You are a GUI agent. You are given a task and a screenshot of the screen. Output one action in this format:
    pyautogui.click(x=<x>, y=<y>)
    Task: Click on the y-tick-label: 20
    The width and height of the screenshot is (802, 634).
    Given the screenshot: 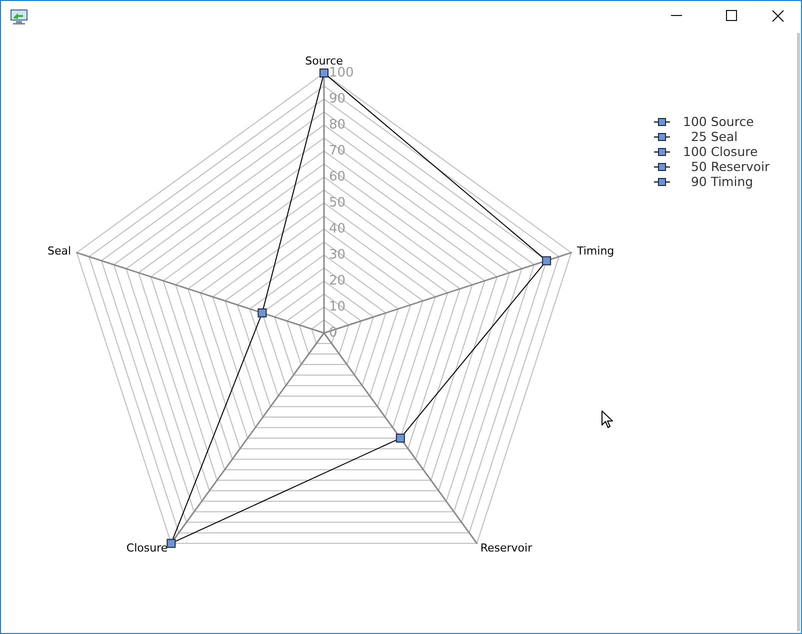 What is the action you would take?
    pyautogui.click(x=337, y=281)
    